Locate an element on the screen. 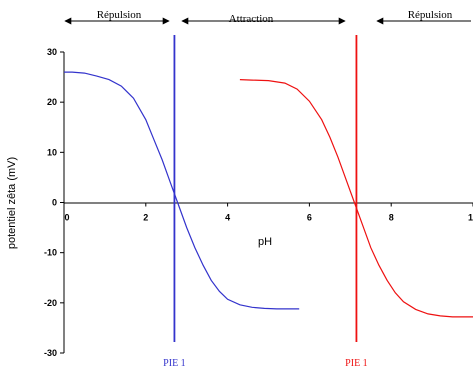 The image size is (473, 371). region-label-repulsion-left: Répulsion is located at coordinates (119, 15).